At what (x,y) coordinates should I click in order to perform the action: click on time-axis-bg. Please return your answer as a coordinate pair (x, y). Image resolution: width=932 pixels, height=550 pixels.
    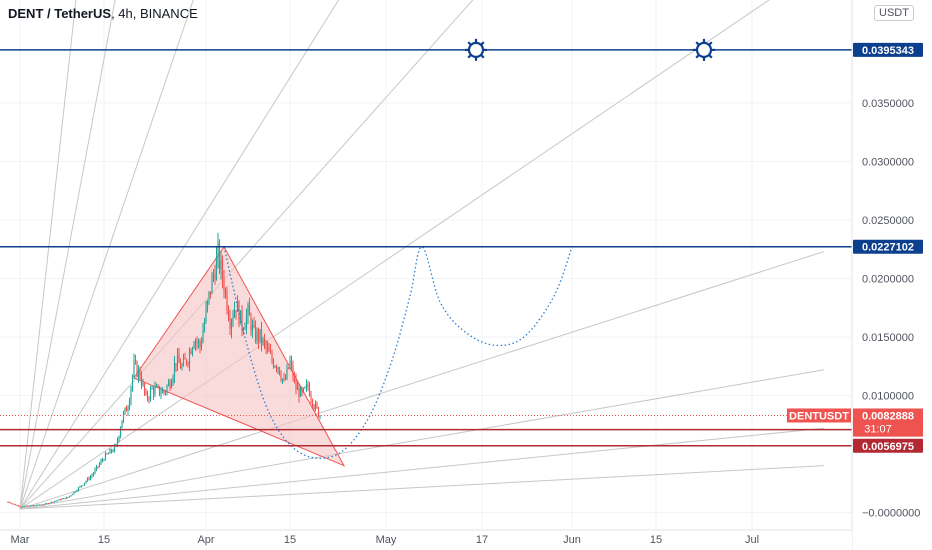
    Looking at the image, I should click on (426, 540).